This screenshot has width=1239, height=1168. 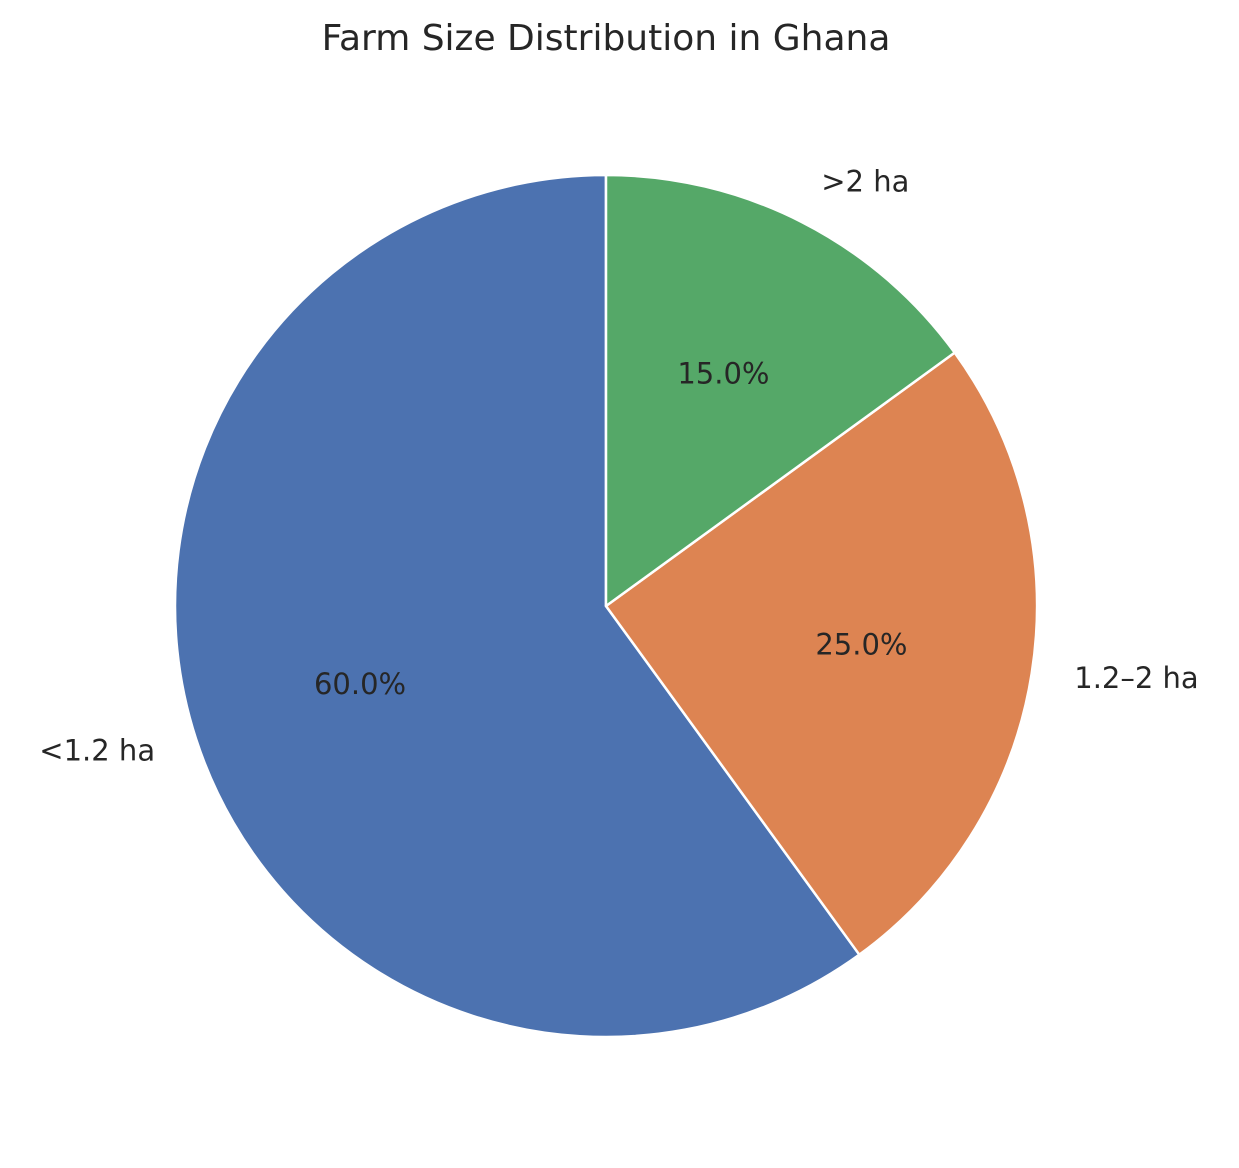 What do you see at coordinates (865, 182) in the screenshot?
I see `slice-label-2-ha: >2 ha` at bounding box center [865, 182].